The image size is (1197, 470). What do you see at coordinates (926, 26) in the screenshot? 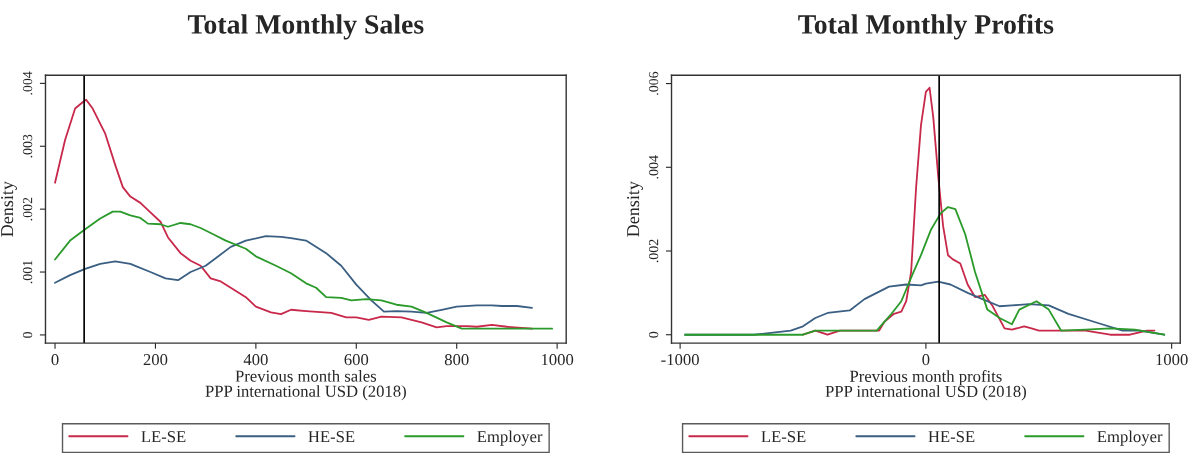
I see `chart-title: Total Monthly Profits` at bounding box center [926, 26].